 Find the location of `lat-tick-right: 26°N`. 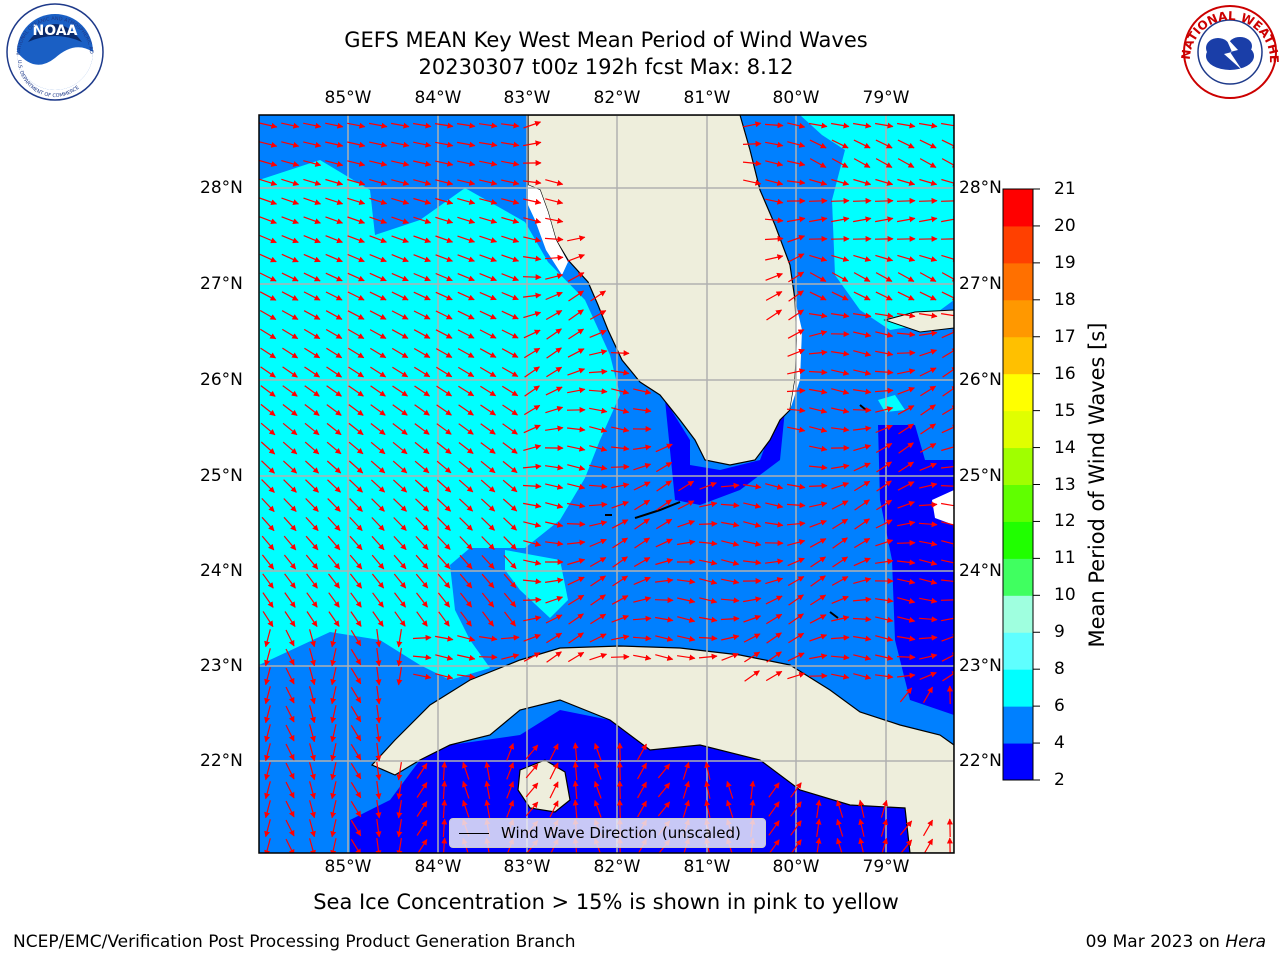

lat-tick-right: 26°N is located at coordinates (980, 380).